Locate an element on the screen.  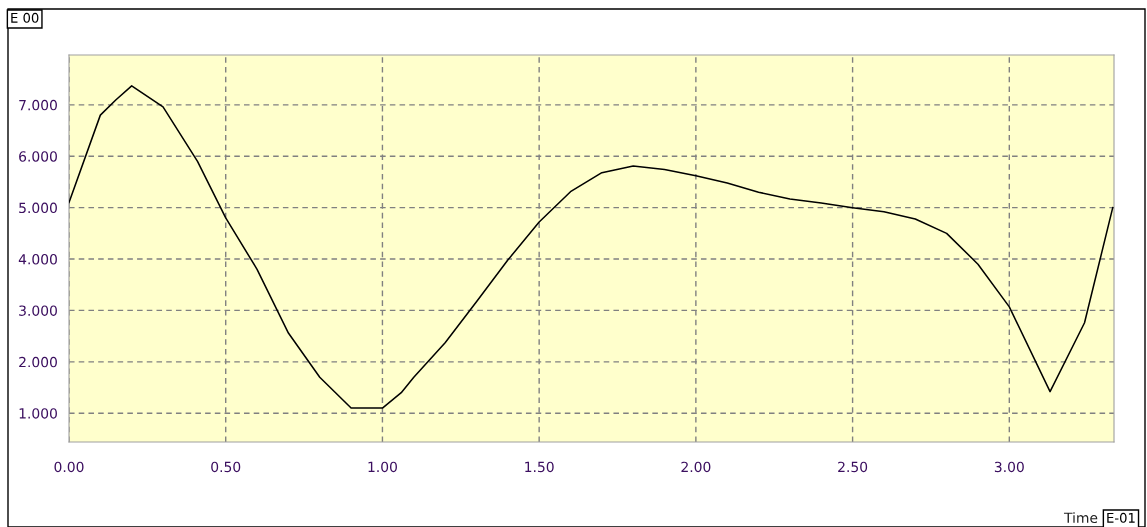
x-tick-label: 3.00 is located at coordinates (1009, 467).